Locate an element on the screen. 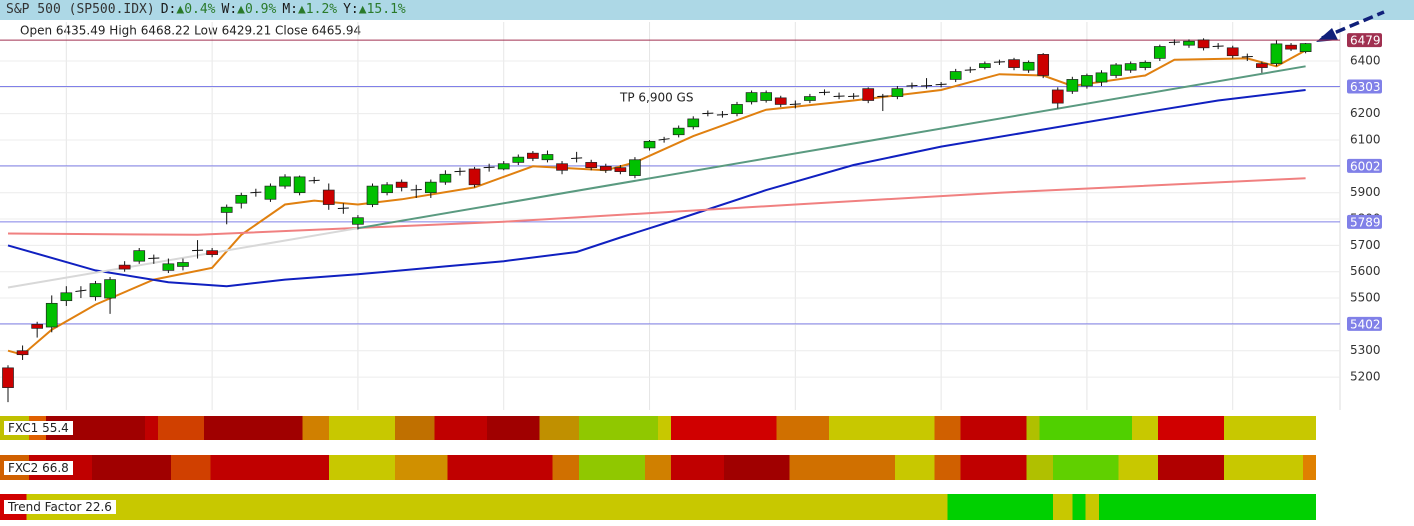 Image resolution: width=1414 pixels, height=526 pixels. y-tick-label: 5700 is located at coordinates (1365, 245).